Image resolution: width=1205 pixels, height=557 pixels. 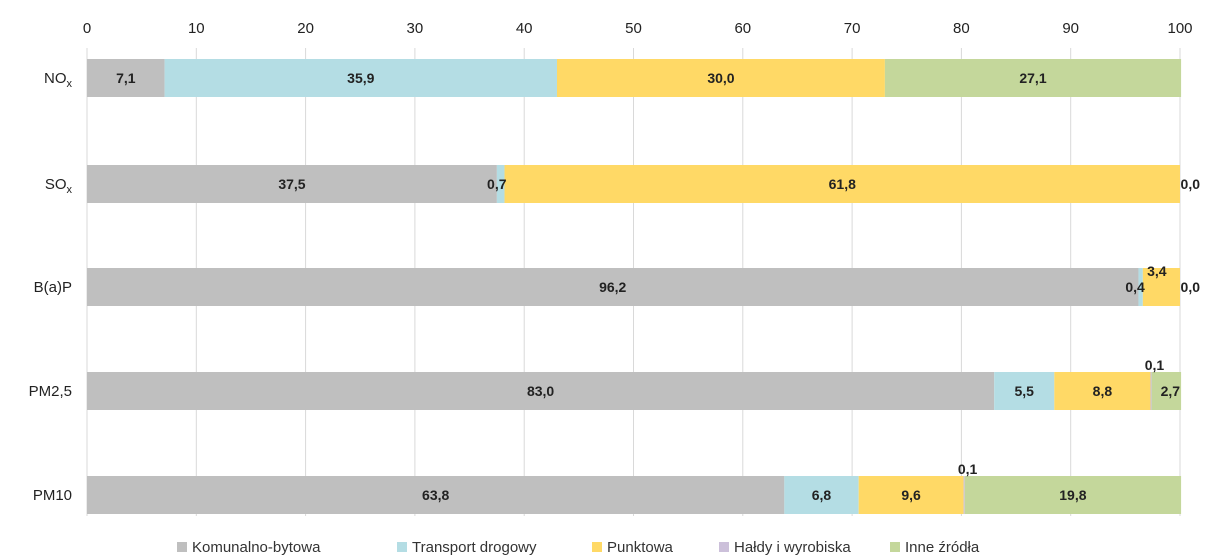 I want to click on data-label-pm2-5-transport-drogowy: 5,5, so click(x=1025, y=391).